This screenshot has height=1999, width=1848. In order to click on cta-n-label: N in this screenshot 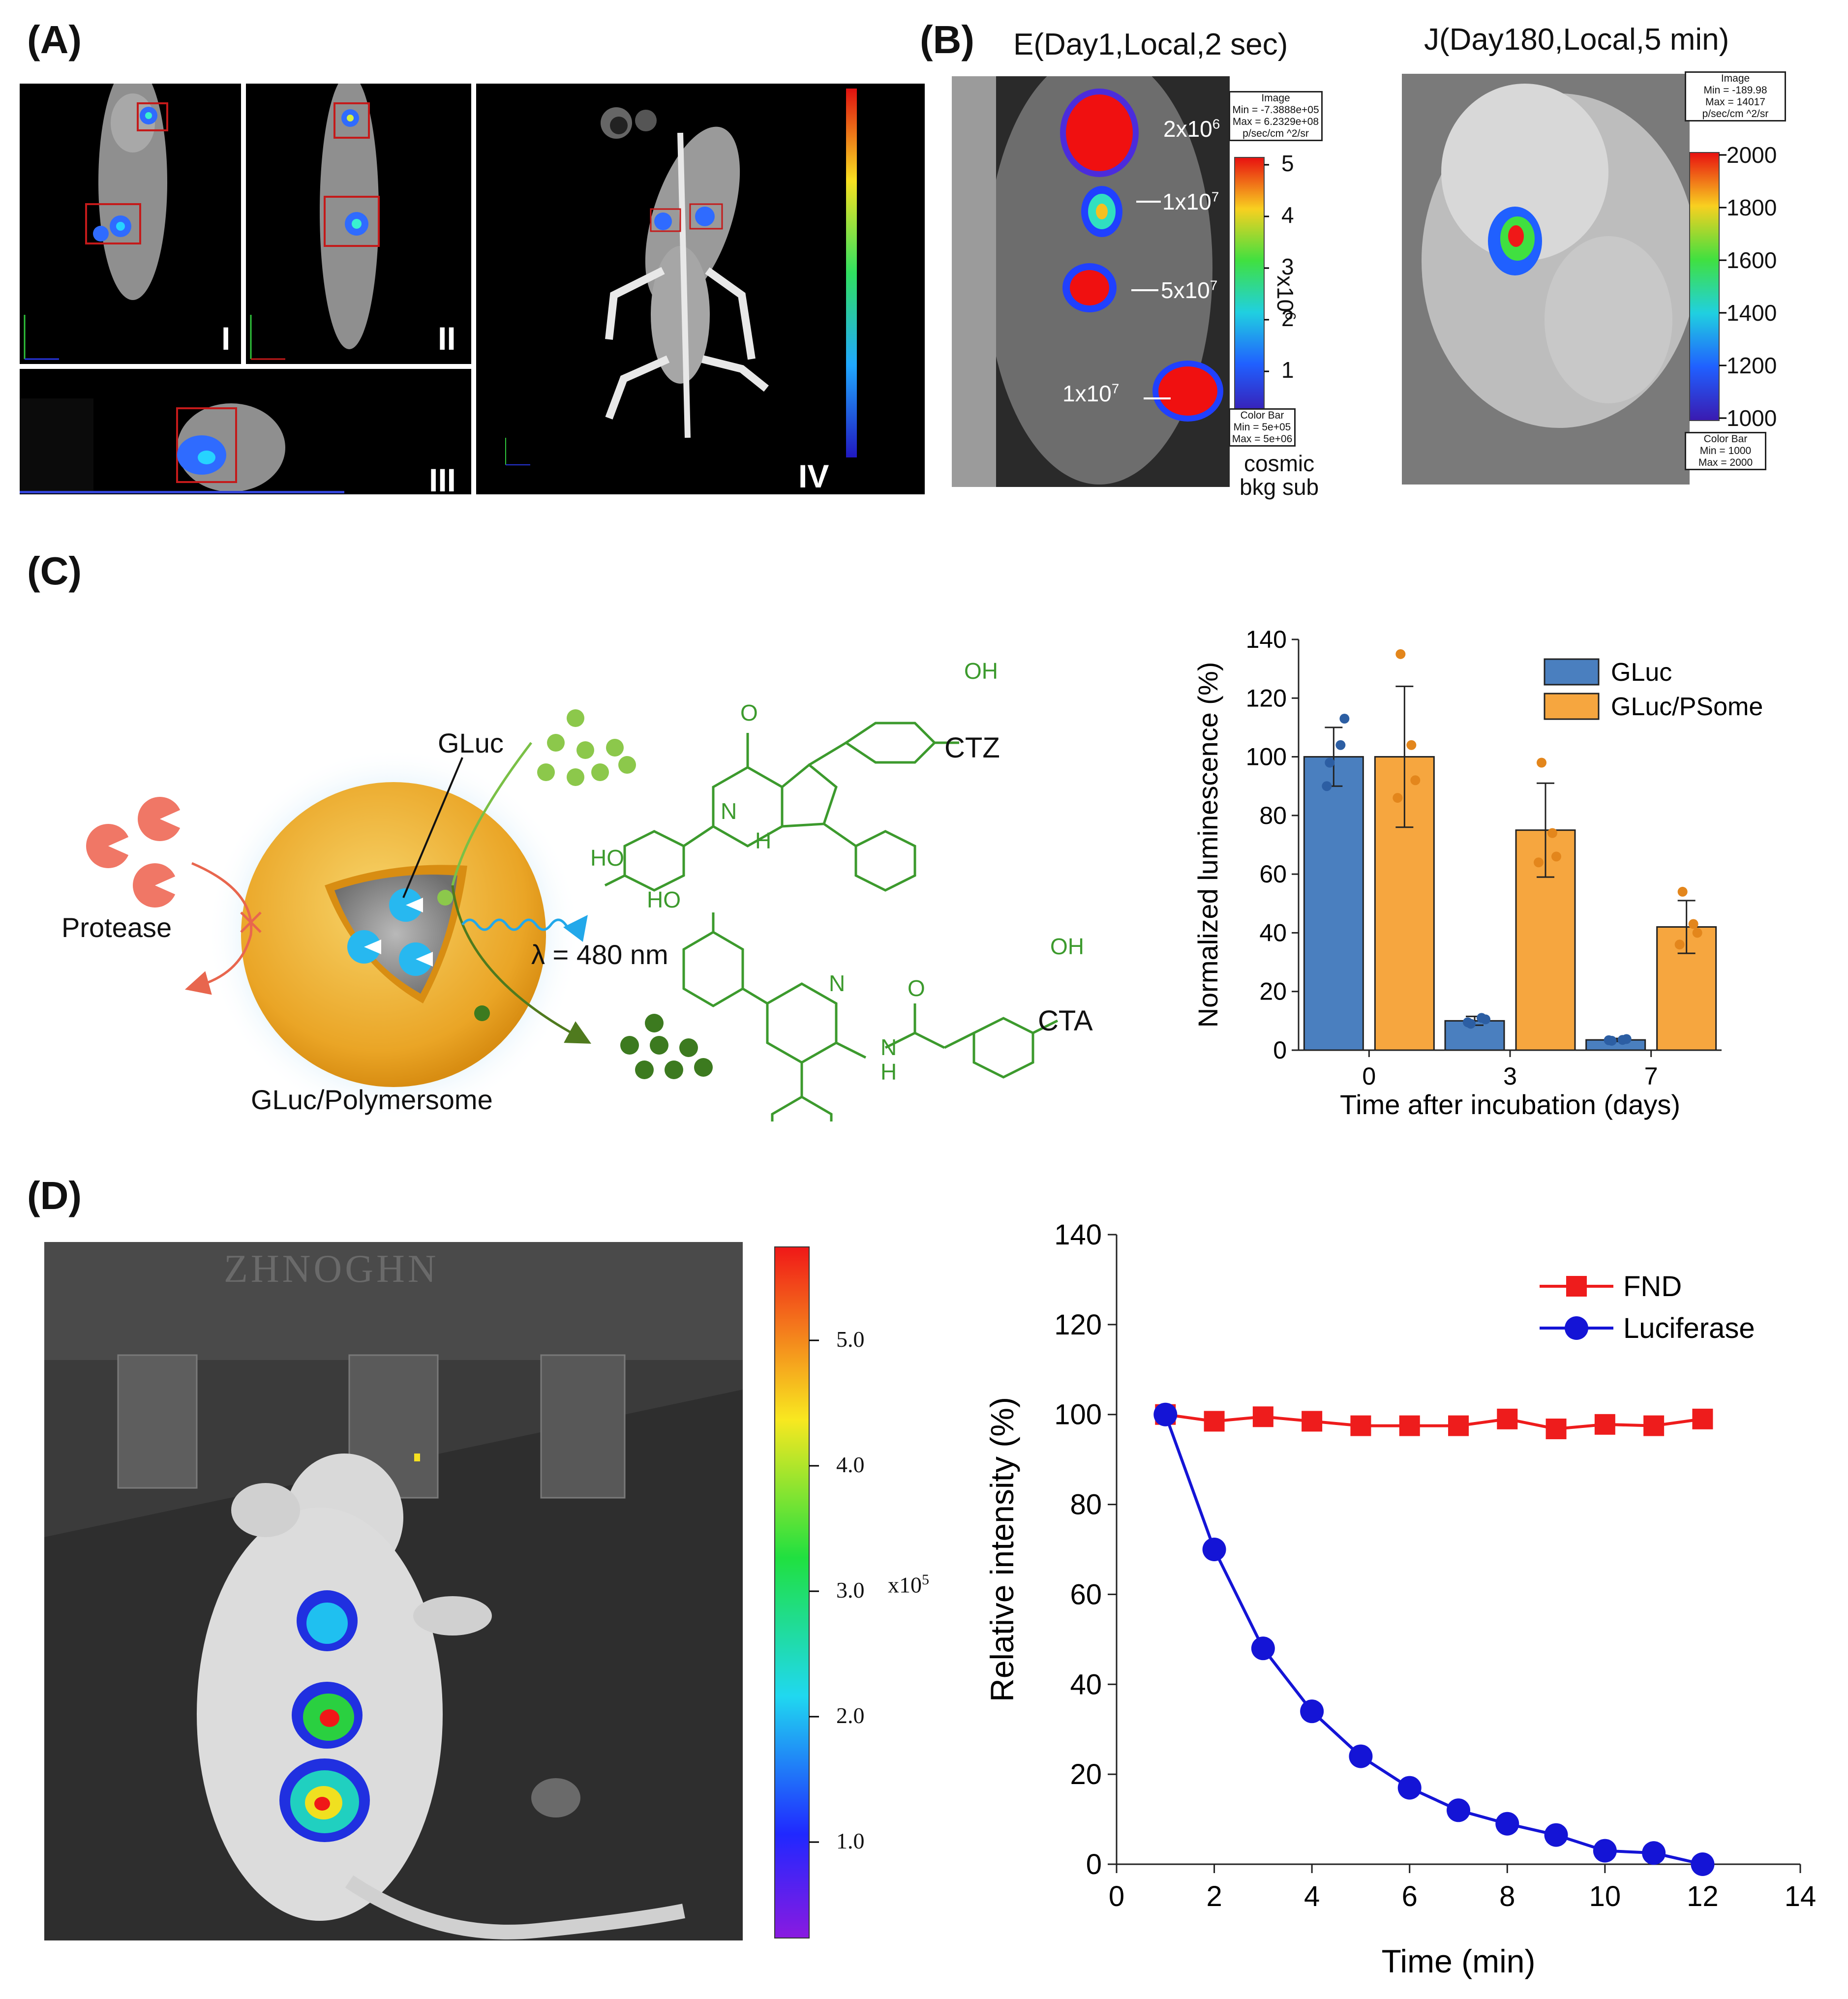, I will do `click(837, 983)`.